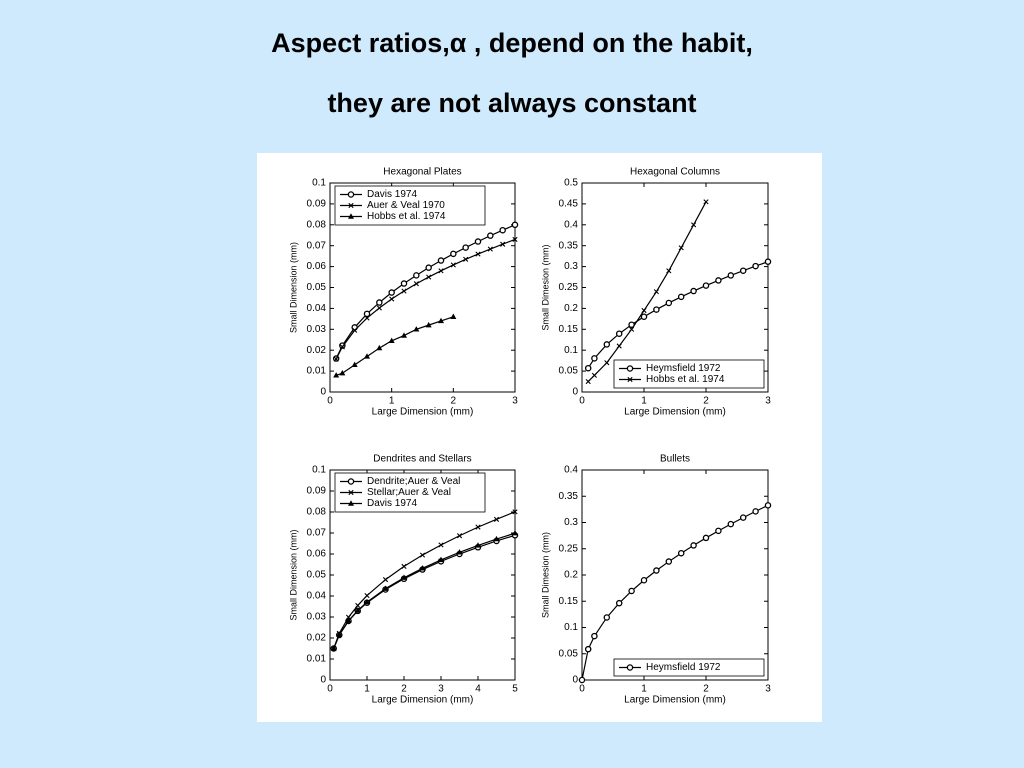  I want to click on legend: Heymsfield 1972, so click(689, 667).